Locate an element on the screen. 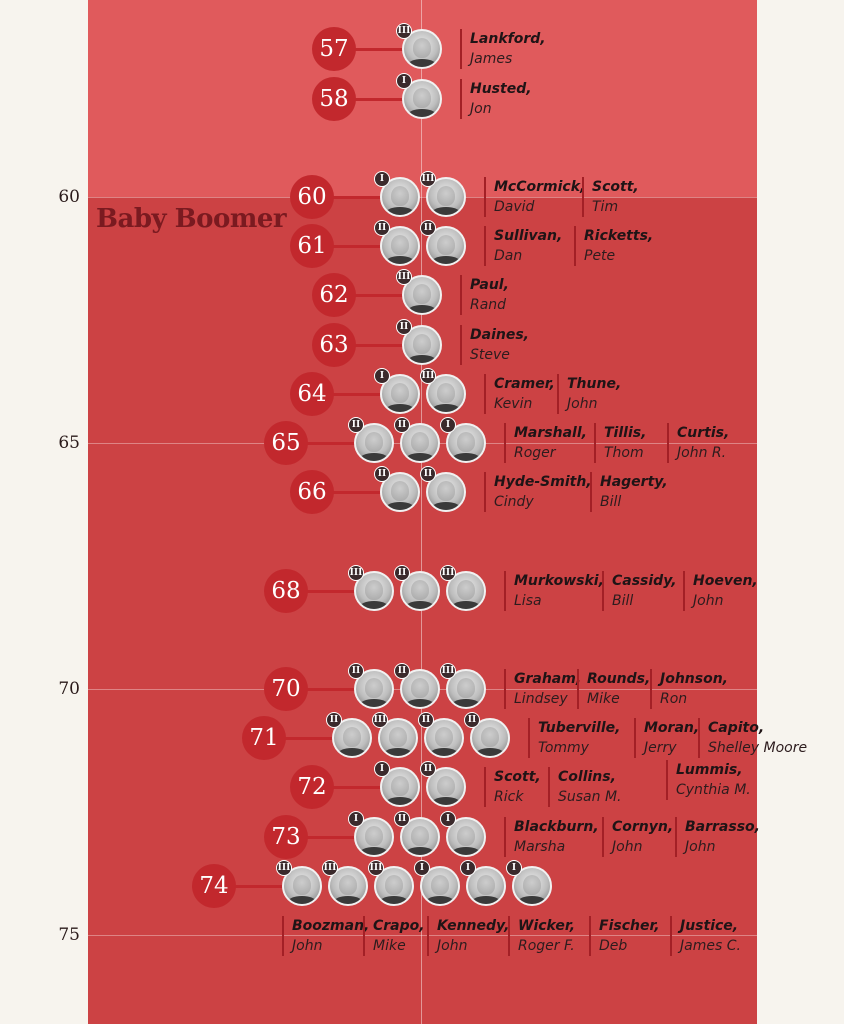 The height and width of the screenshot is (1024, 844). senator-last-name: Murkowski, is located at coordinates (559, 580).